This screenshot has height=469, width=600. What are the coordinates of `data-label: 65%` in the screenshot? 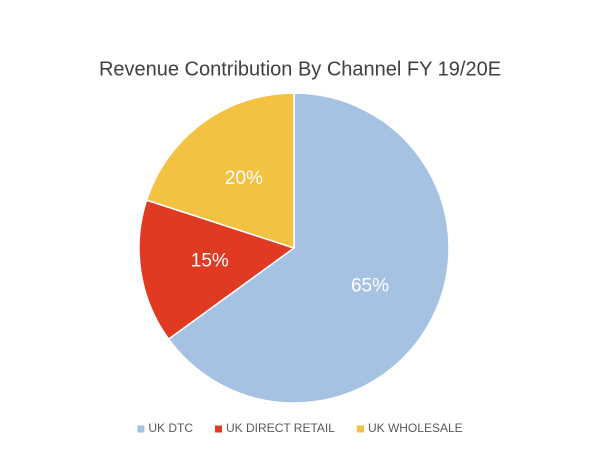 It's located at (370, 286).